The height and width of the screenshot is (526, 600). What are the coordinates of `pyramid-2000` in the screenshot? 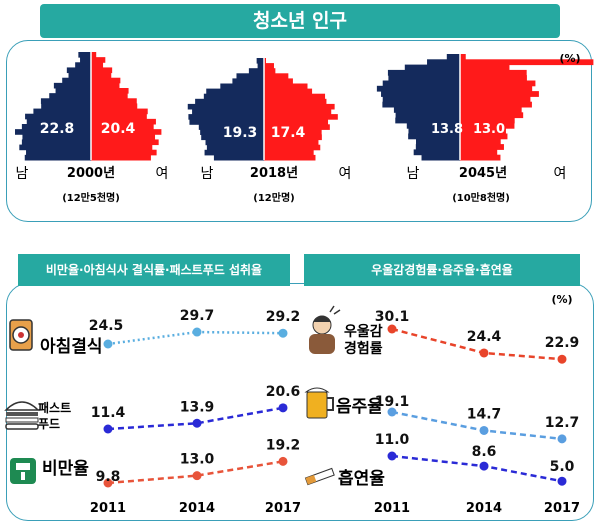 It's located at (88, 106).